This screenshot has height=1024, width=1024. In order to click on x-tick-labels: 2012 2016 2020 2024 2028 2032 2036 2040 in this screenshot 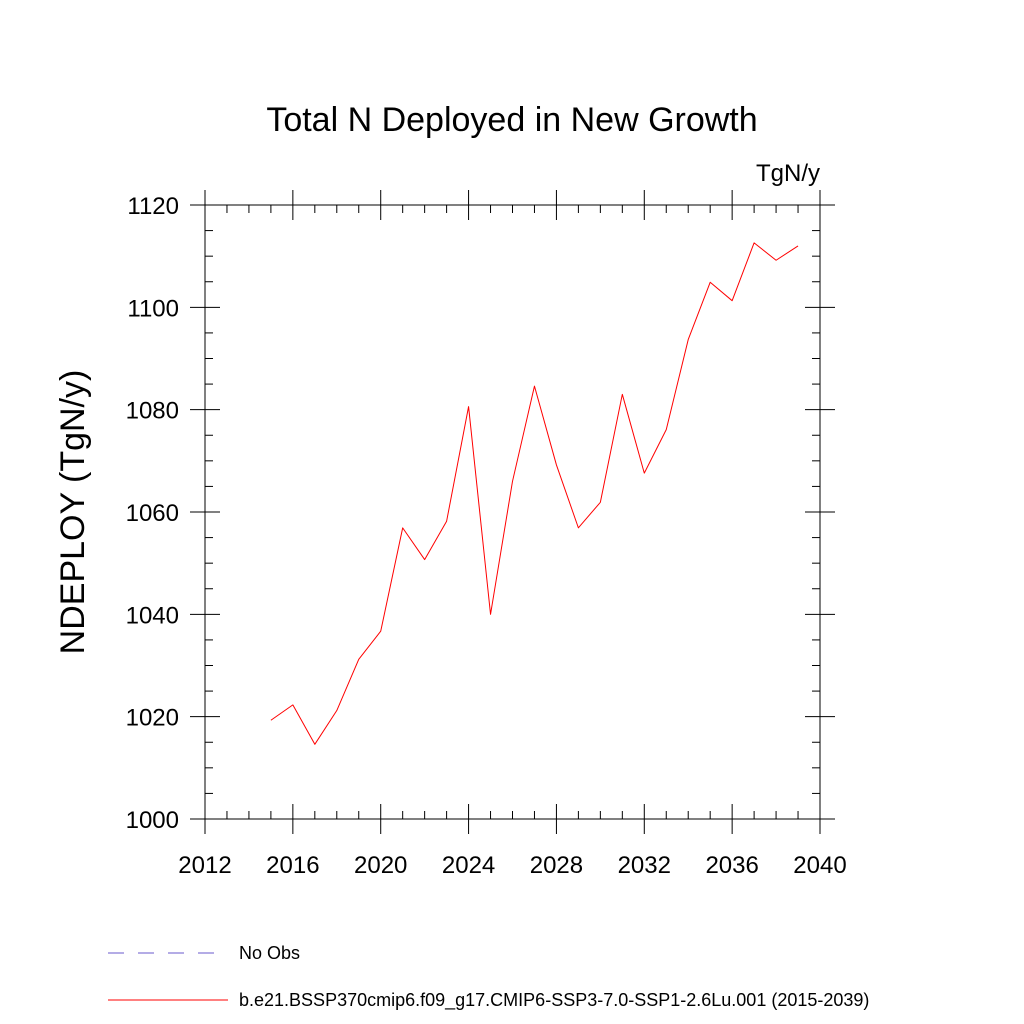, I will do `click(512, 865)`.